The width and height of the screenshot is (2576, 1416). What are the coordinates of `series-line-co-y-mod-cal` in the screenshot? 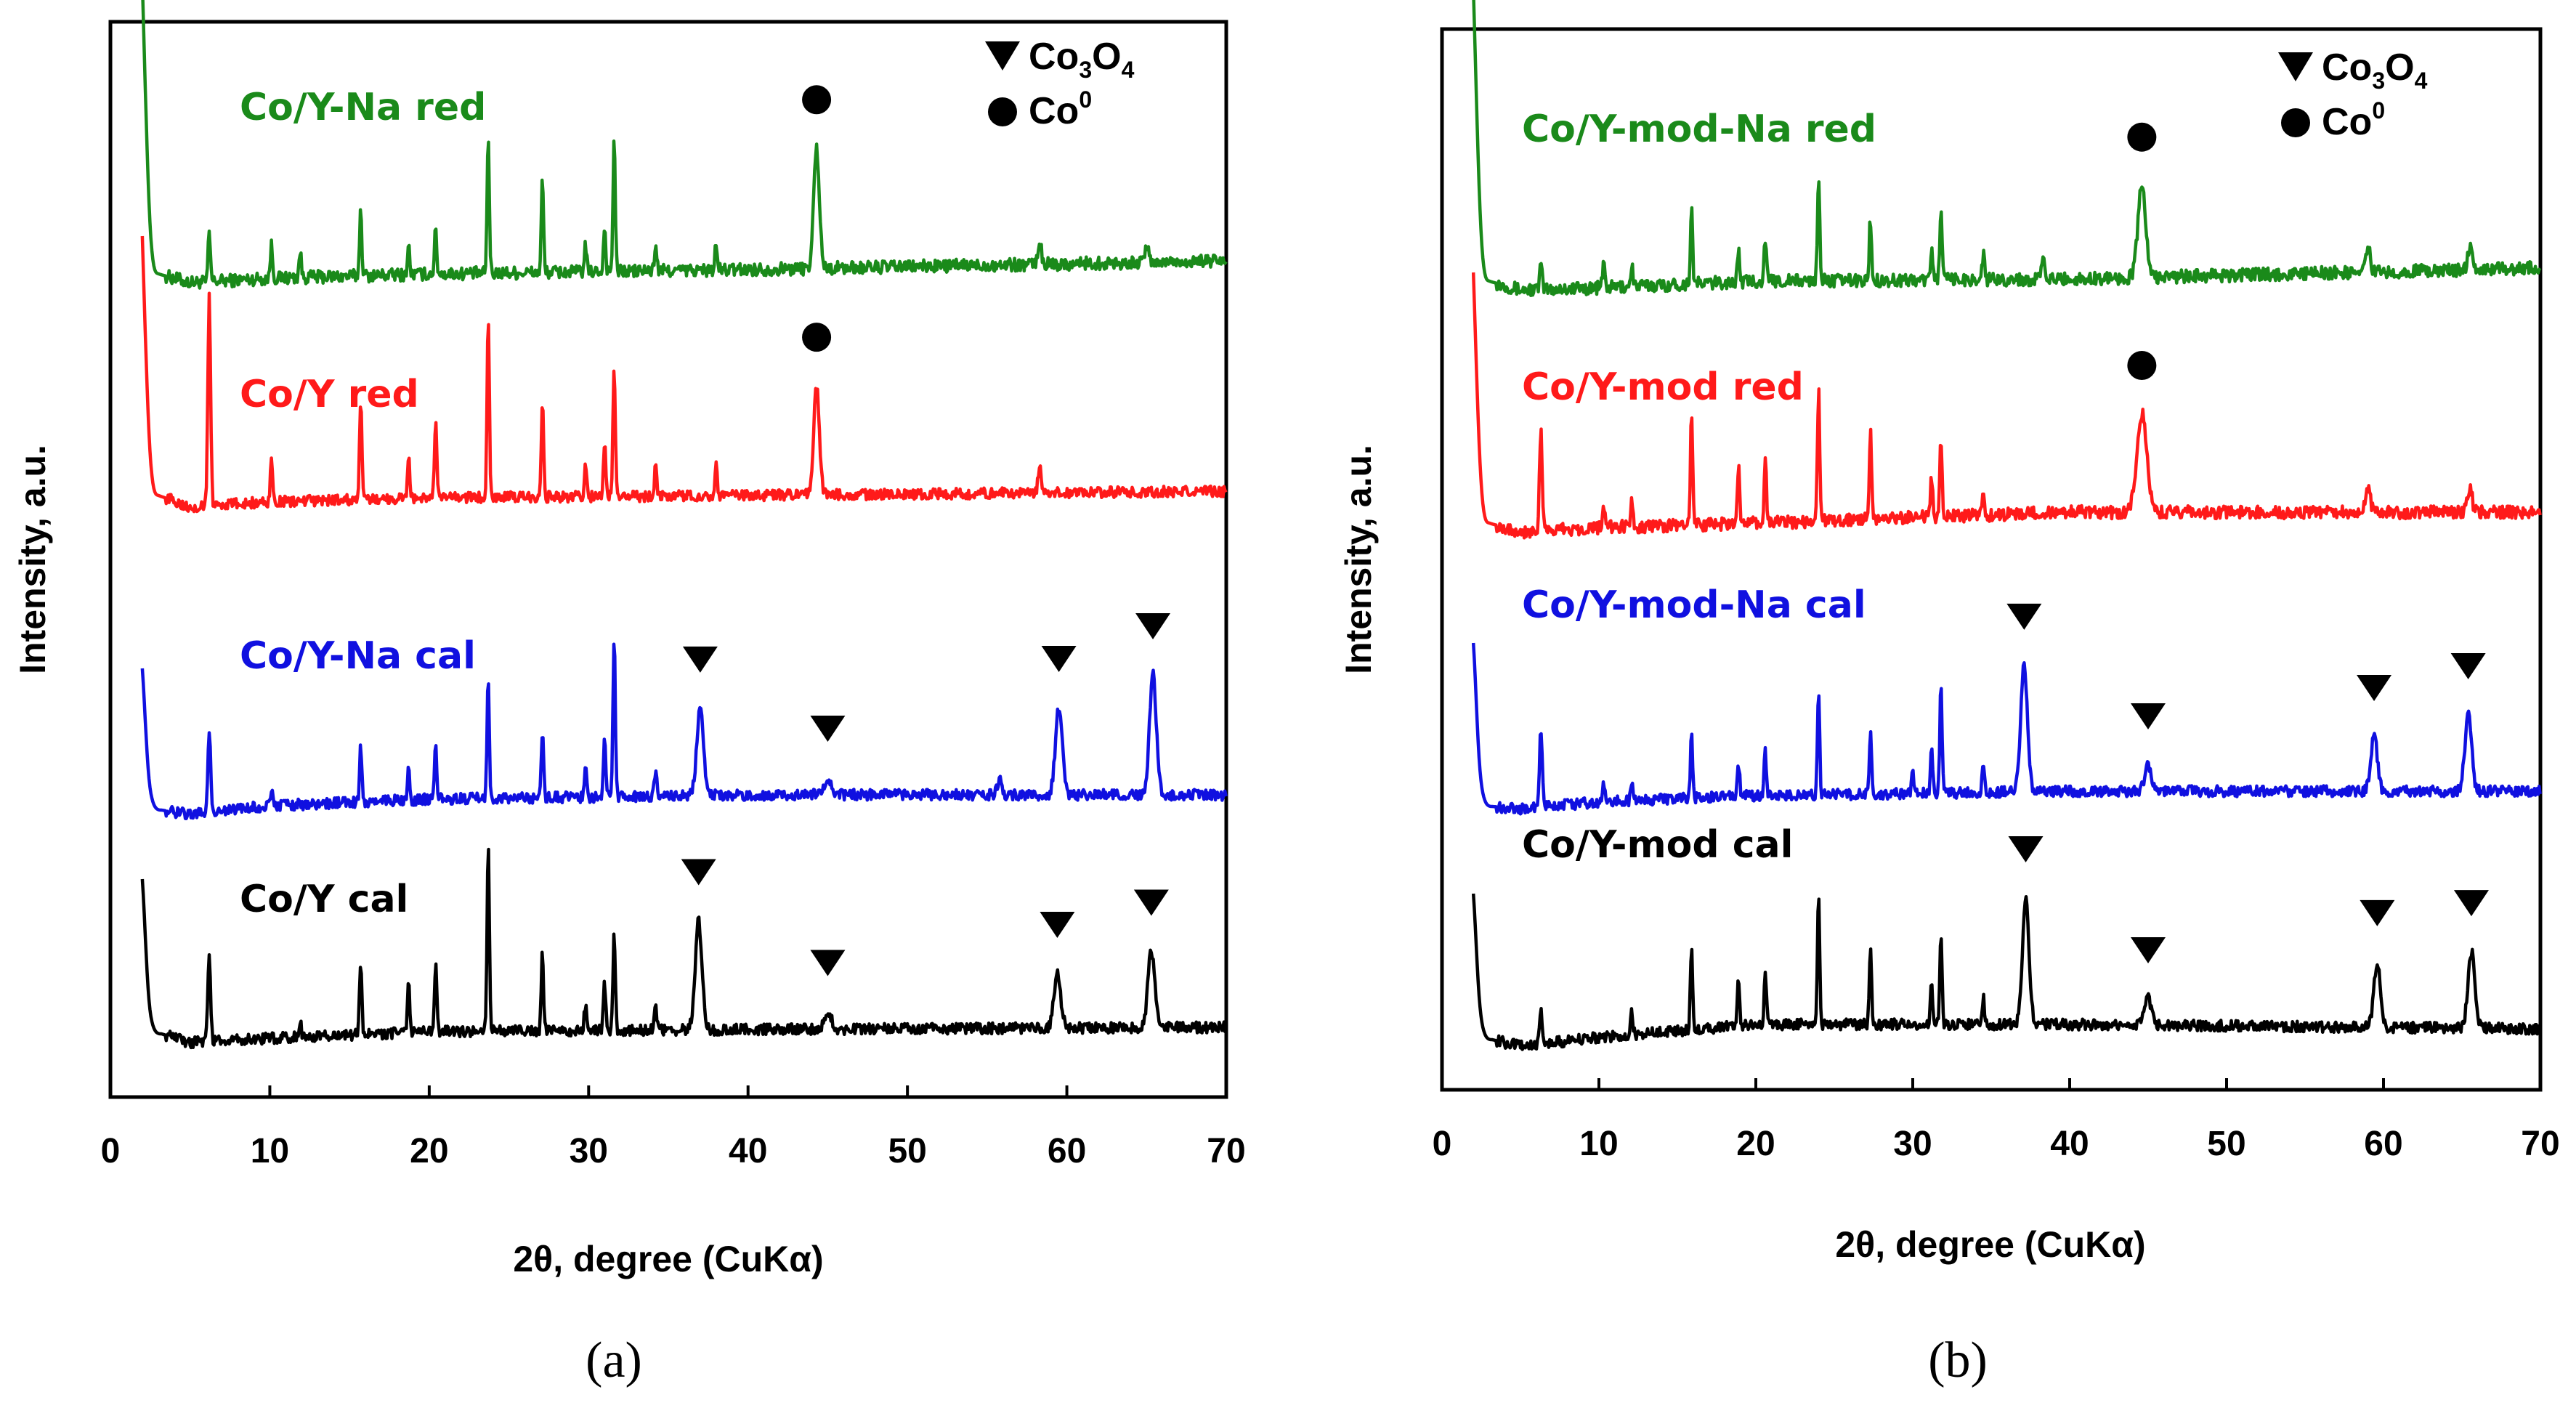 It's located at (2006, 972).